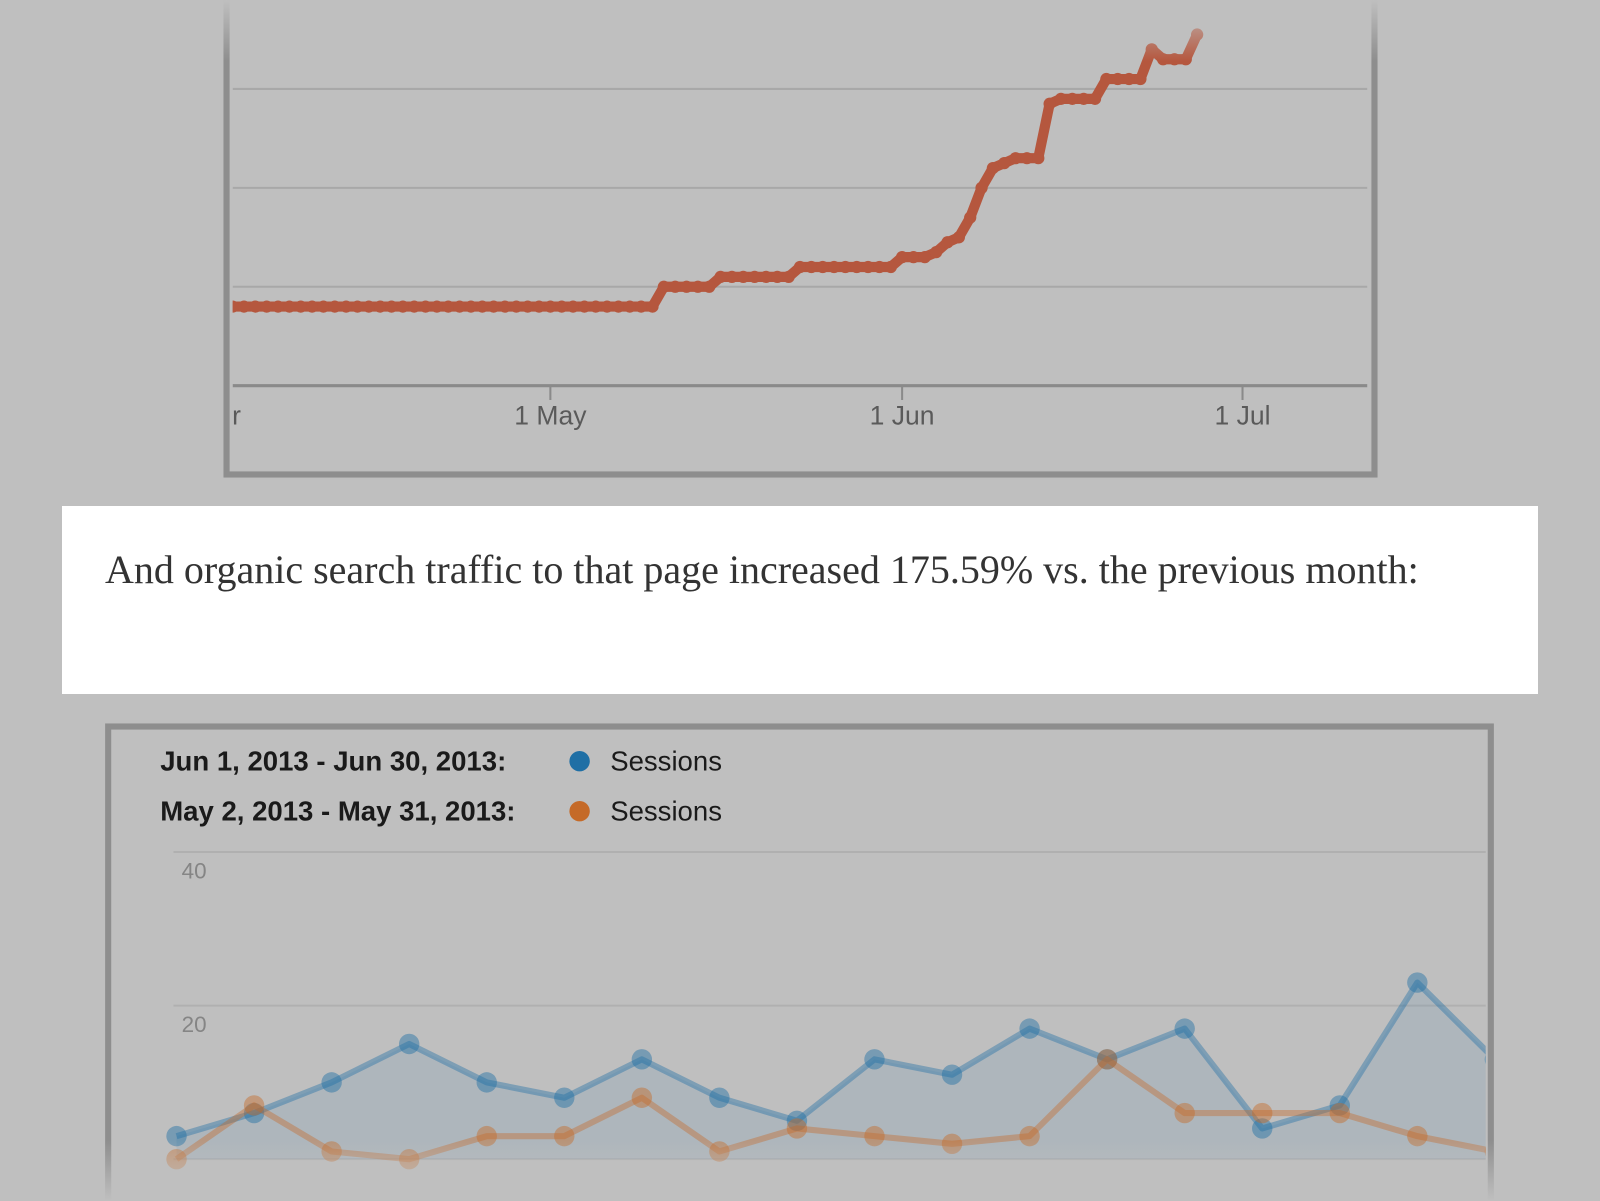  Describe the element at coordinates (194, 1024) in the screenshot. I see `y-tick-label: 20` at that location.